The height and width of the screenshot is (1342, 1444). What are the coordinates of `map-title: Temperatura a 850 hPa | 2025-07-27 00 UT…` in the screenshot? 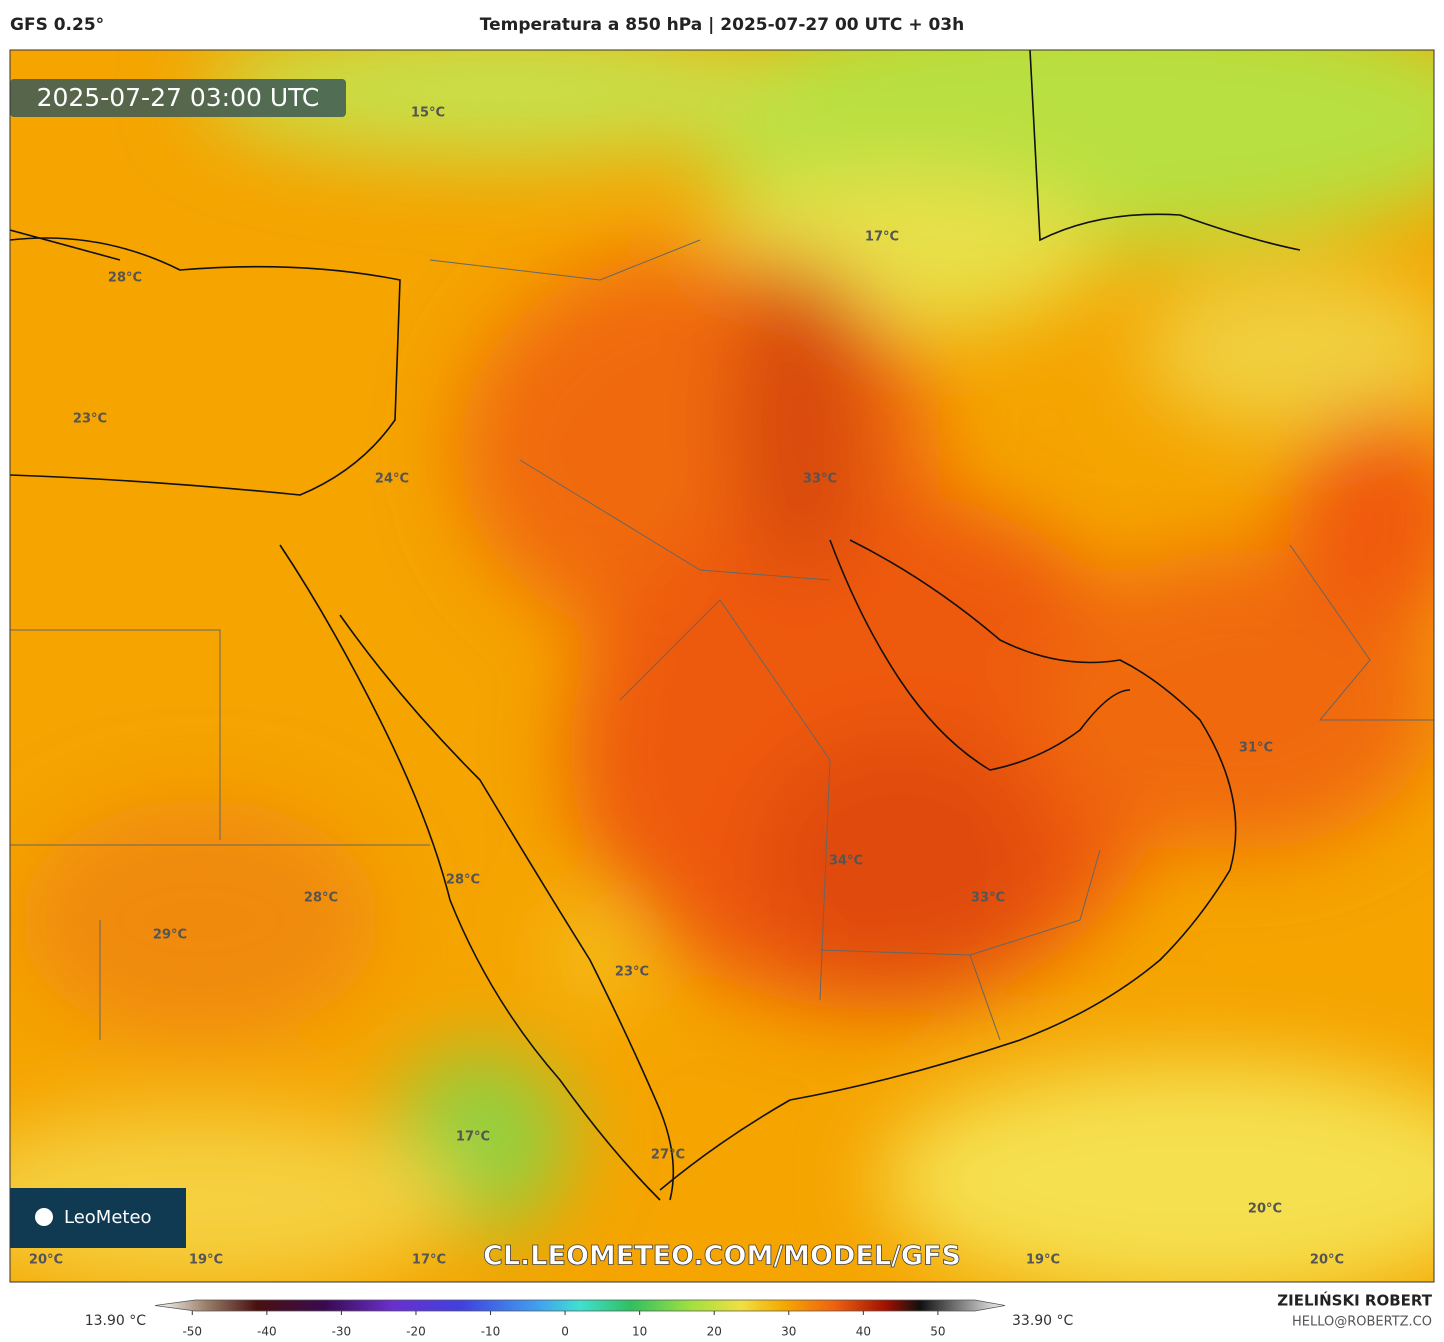 It's located at (722, 25).